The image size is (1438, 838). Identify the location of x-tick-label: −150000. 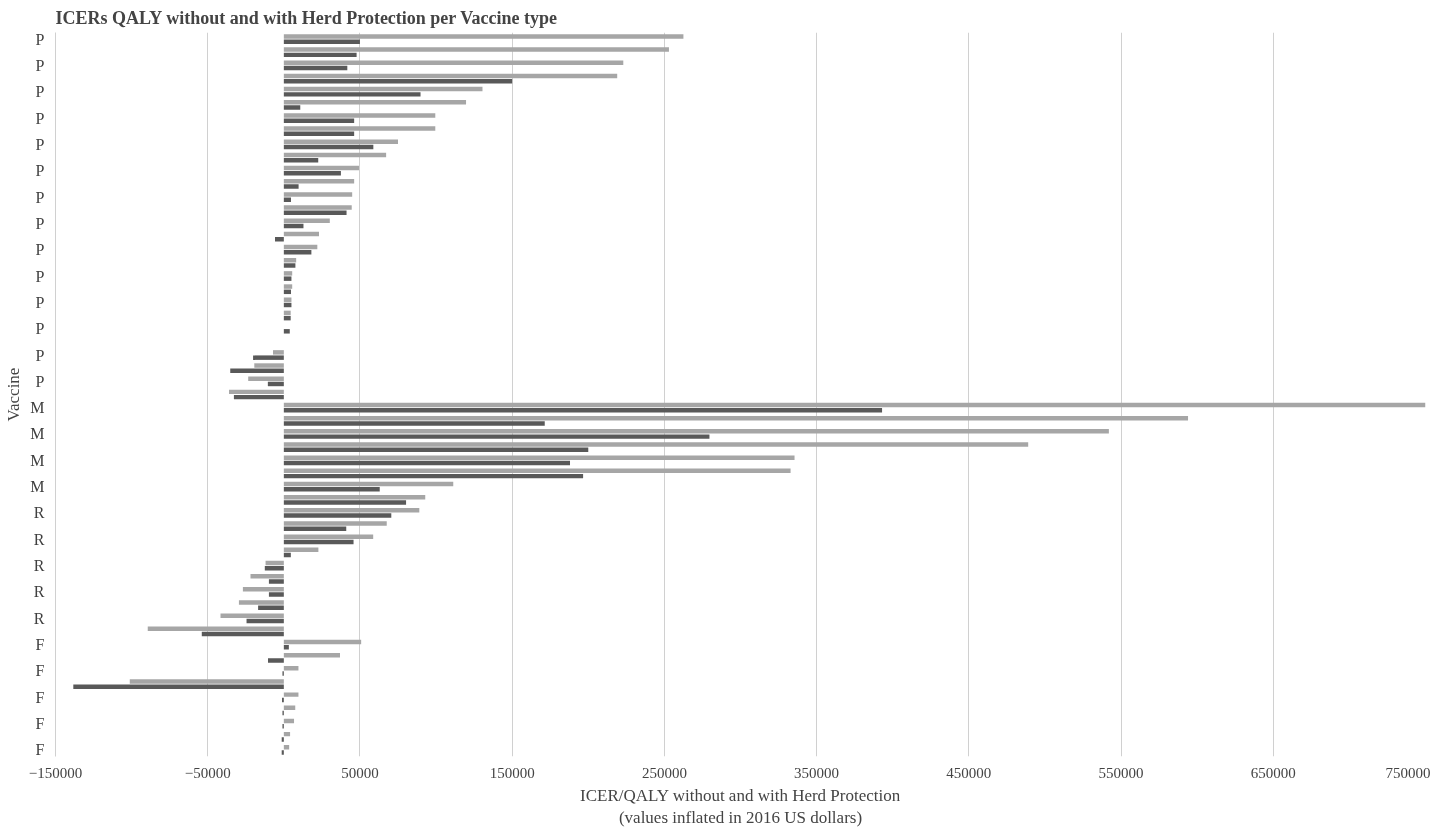
(55, 772).